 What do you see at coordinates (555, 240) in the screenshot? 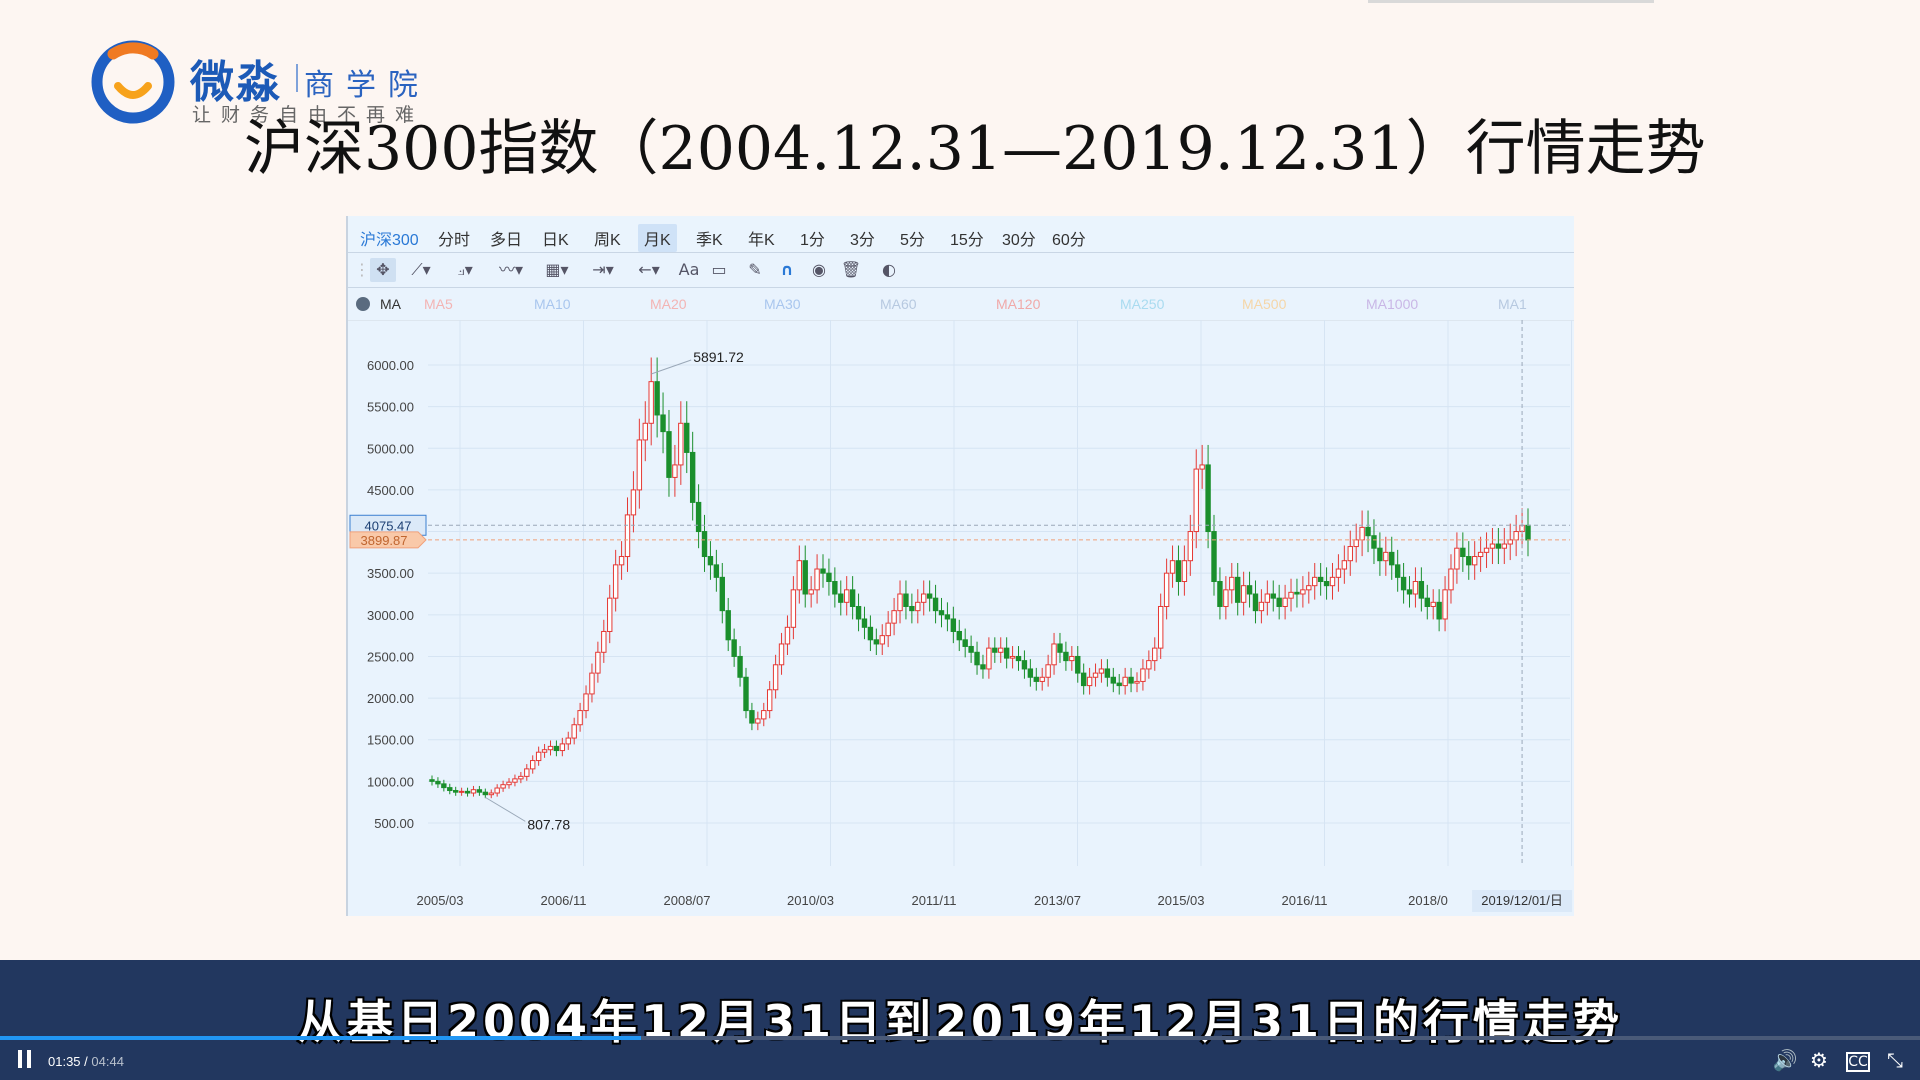
I see `tab-daily-k: 日K` at bounding box center [555, 240].